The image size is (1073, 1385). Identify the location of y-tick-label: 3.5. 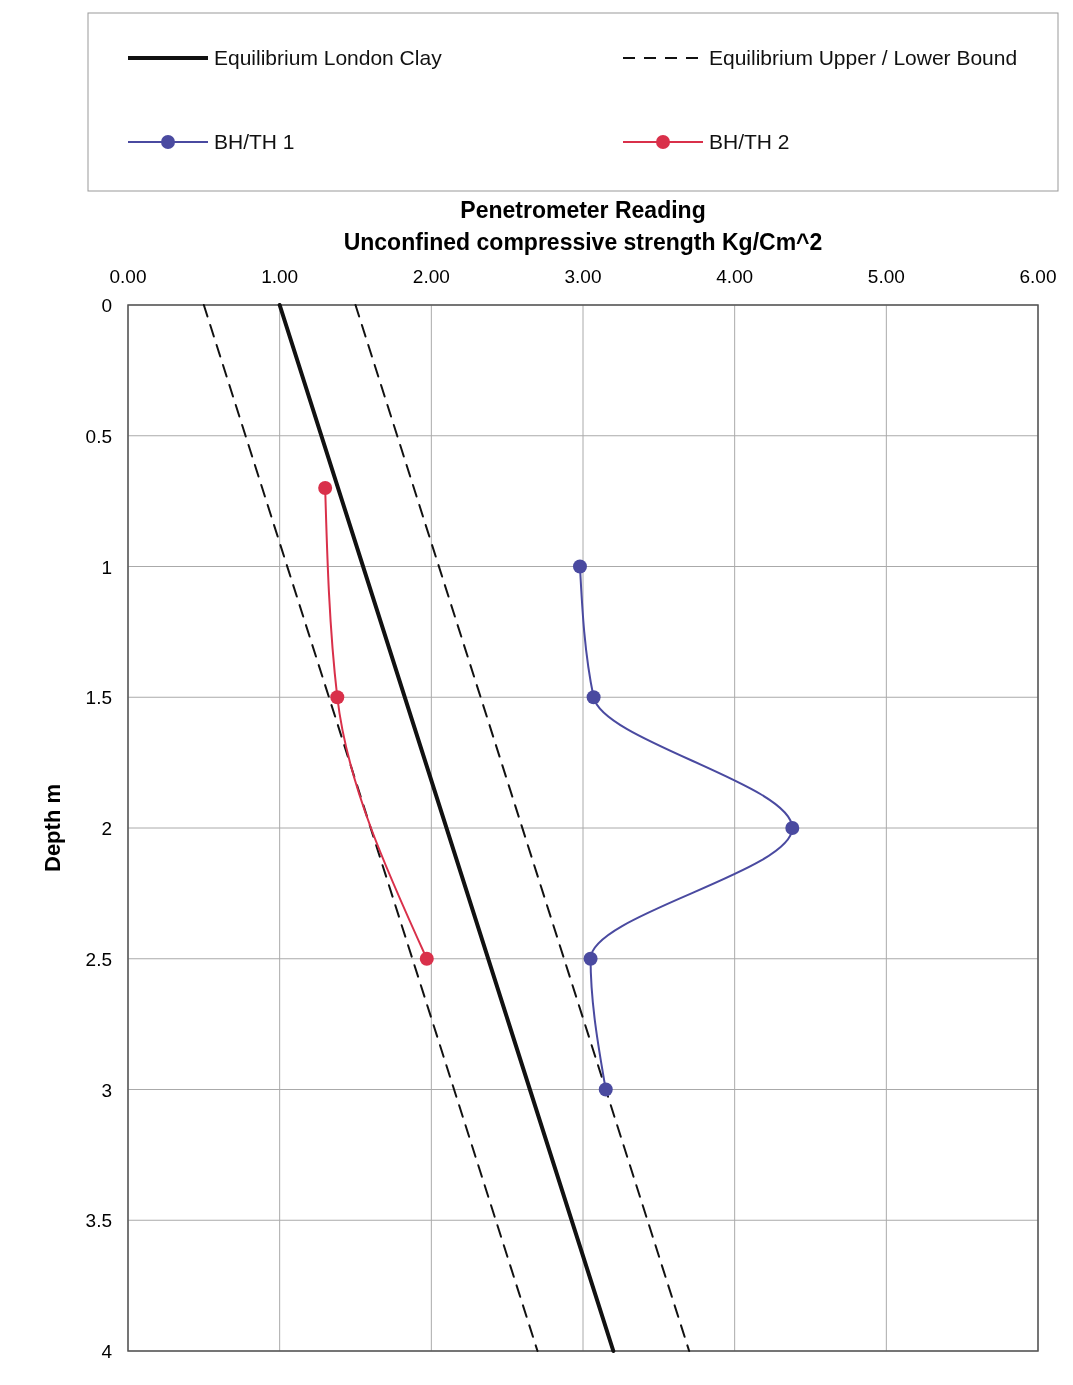
(98, 1221).